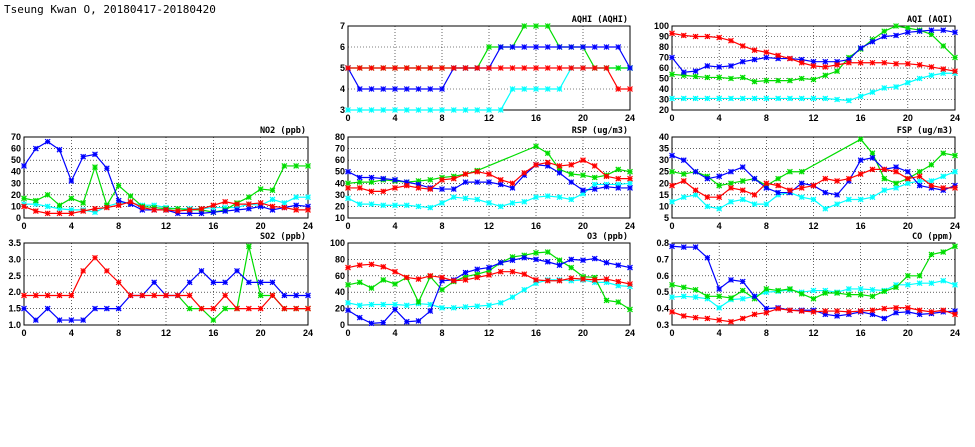  What do you see at coordinates (908, 118) in the screenshot?
I see `x-tick-label: 20` at bounding box center [908, 118].